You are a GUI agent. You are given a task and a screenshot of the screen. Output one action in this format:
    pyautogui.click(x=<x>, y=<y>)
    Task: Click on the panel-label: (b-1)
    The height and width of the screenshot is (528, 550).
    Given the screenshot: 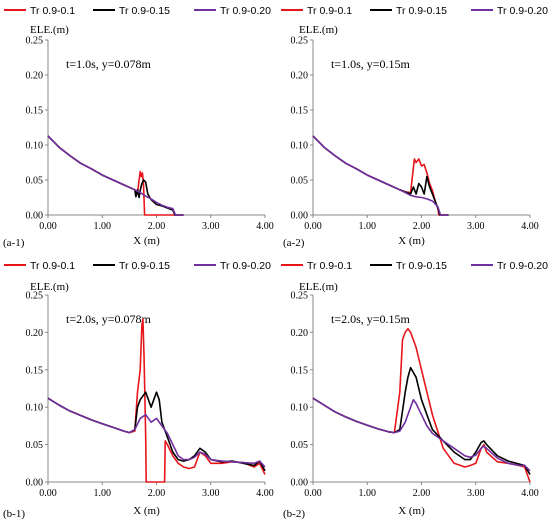 What is the action you would take?
    pyautogui.click(x=14, y=514)
    